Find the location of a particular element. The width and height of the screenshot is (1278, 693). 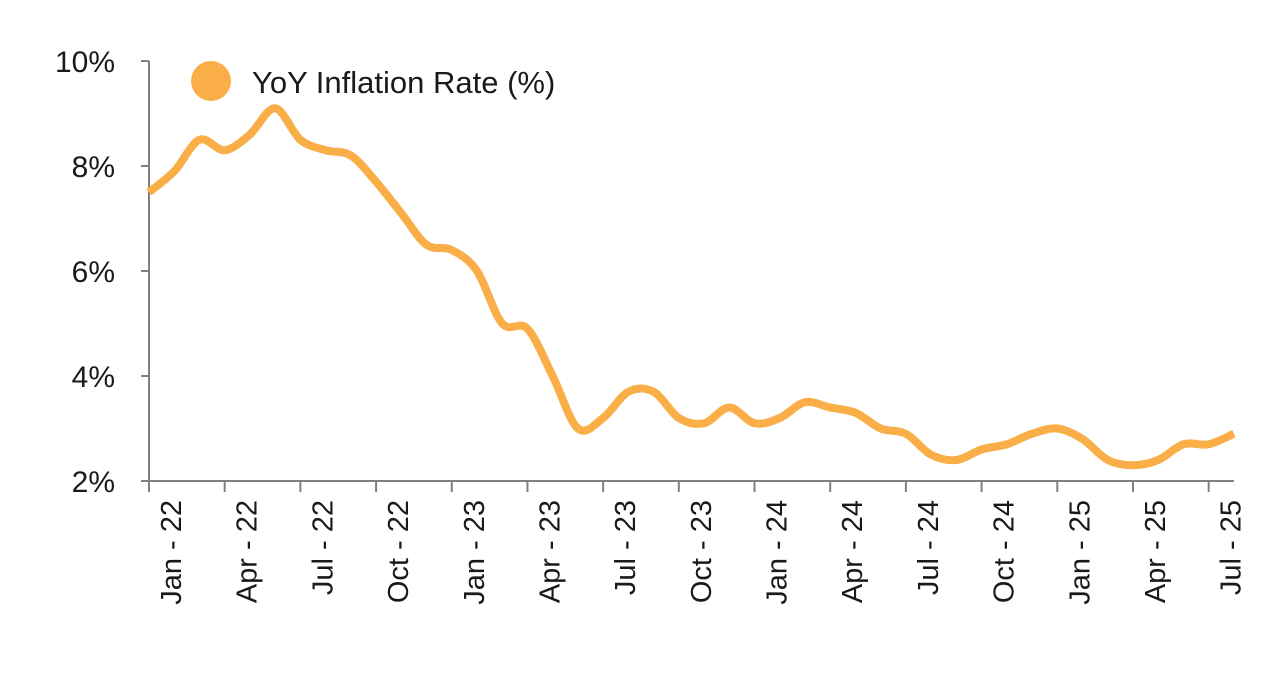

x-tick-label: Jan - 22 is located at coordinates (172, 552).